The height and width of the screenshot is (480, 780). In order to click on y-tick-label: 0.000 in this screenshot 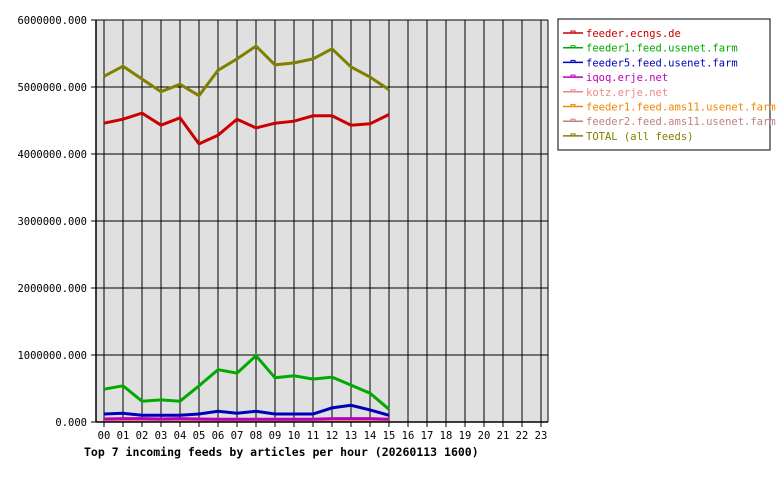, I will do `click(71, 423)`.